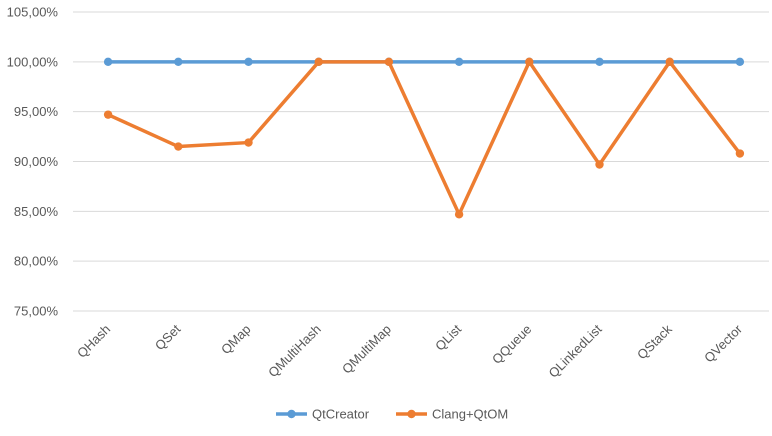  What do you see at coordinates (236, 340) in the screenshot?
I see `x-tick-label: QMap` at bounding box center [236, 340].